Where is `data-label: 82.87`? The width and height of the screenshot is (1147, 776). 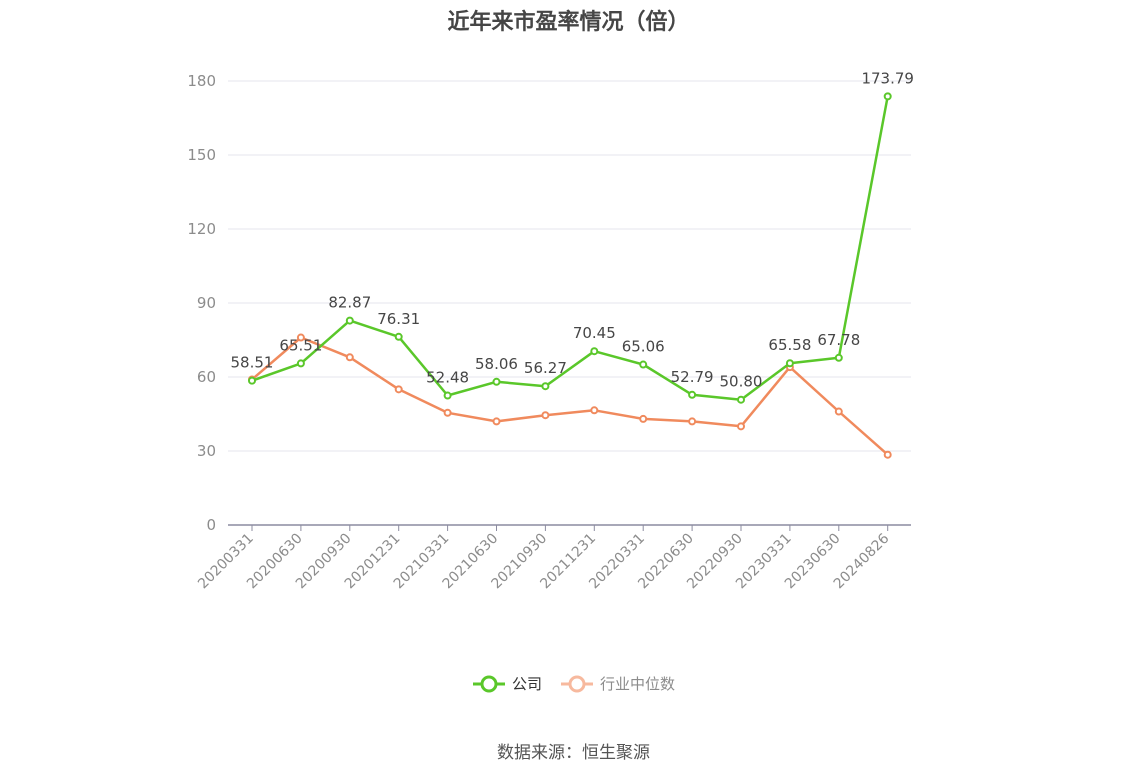
data-label: 82.87 is located at coordinates (349, 303).